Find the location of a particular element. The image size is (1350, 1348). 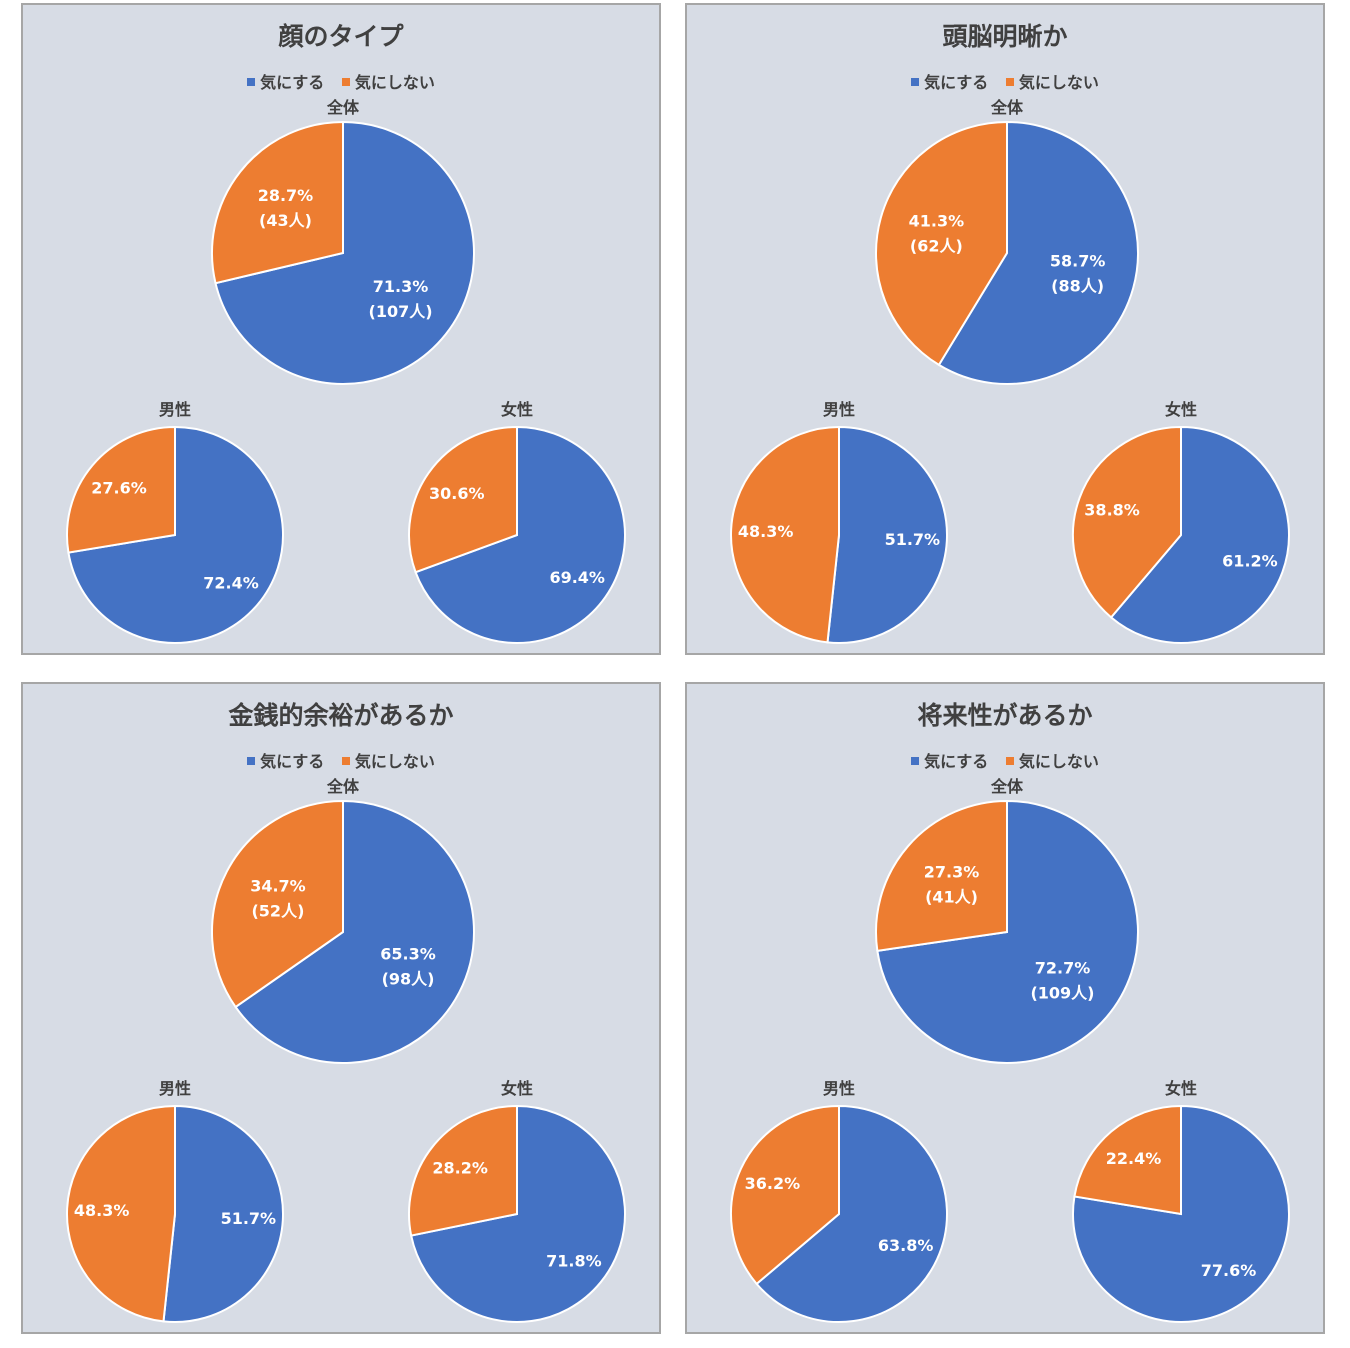

data-label-not-care: 38.8% is located at coordinates (1112, 510).